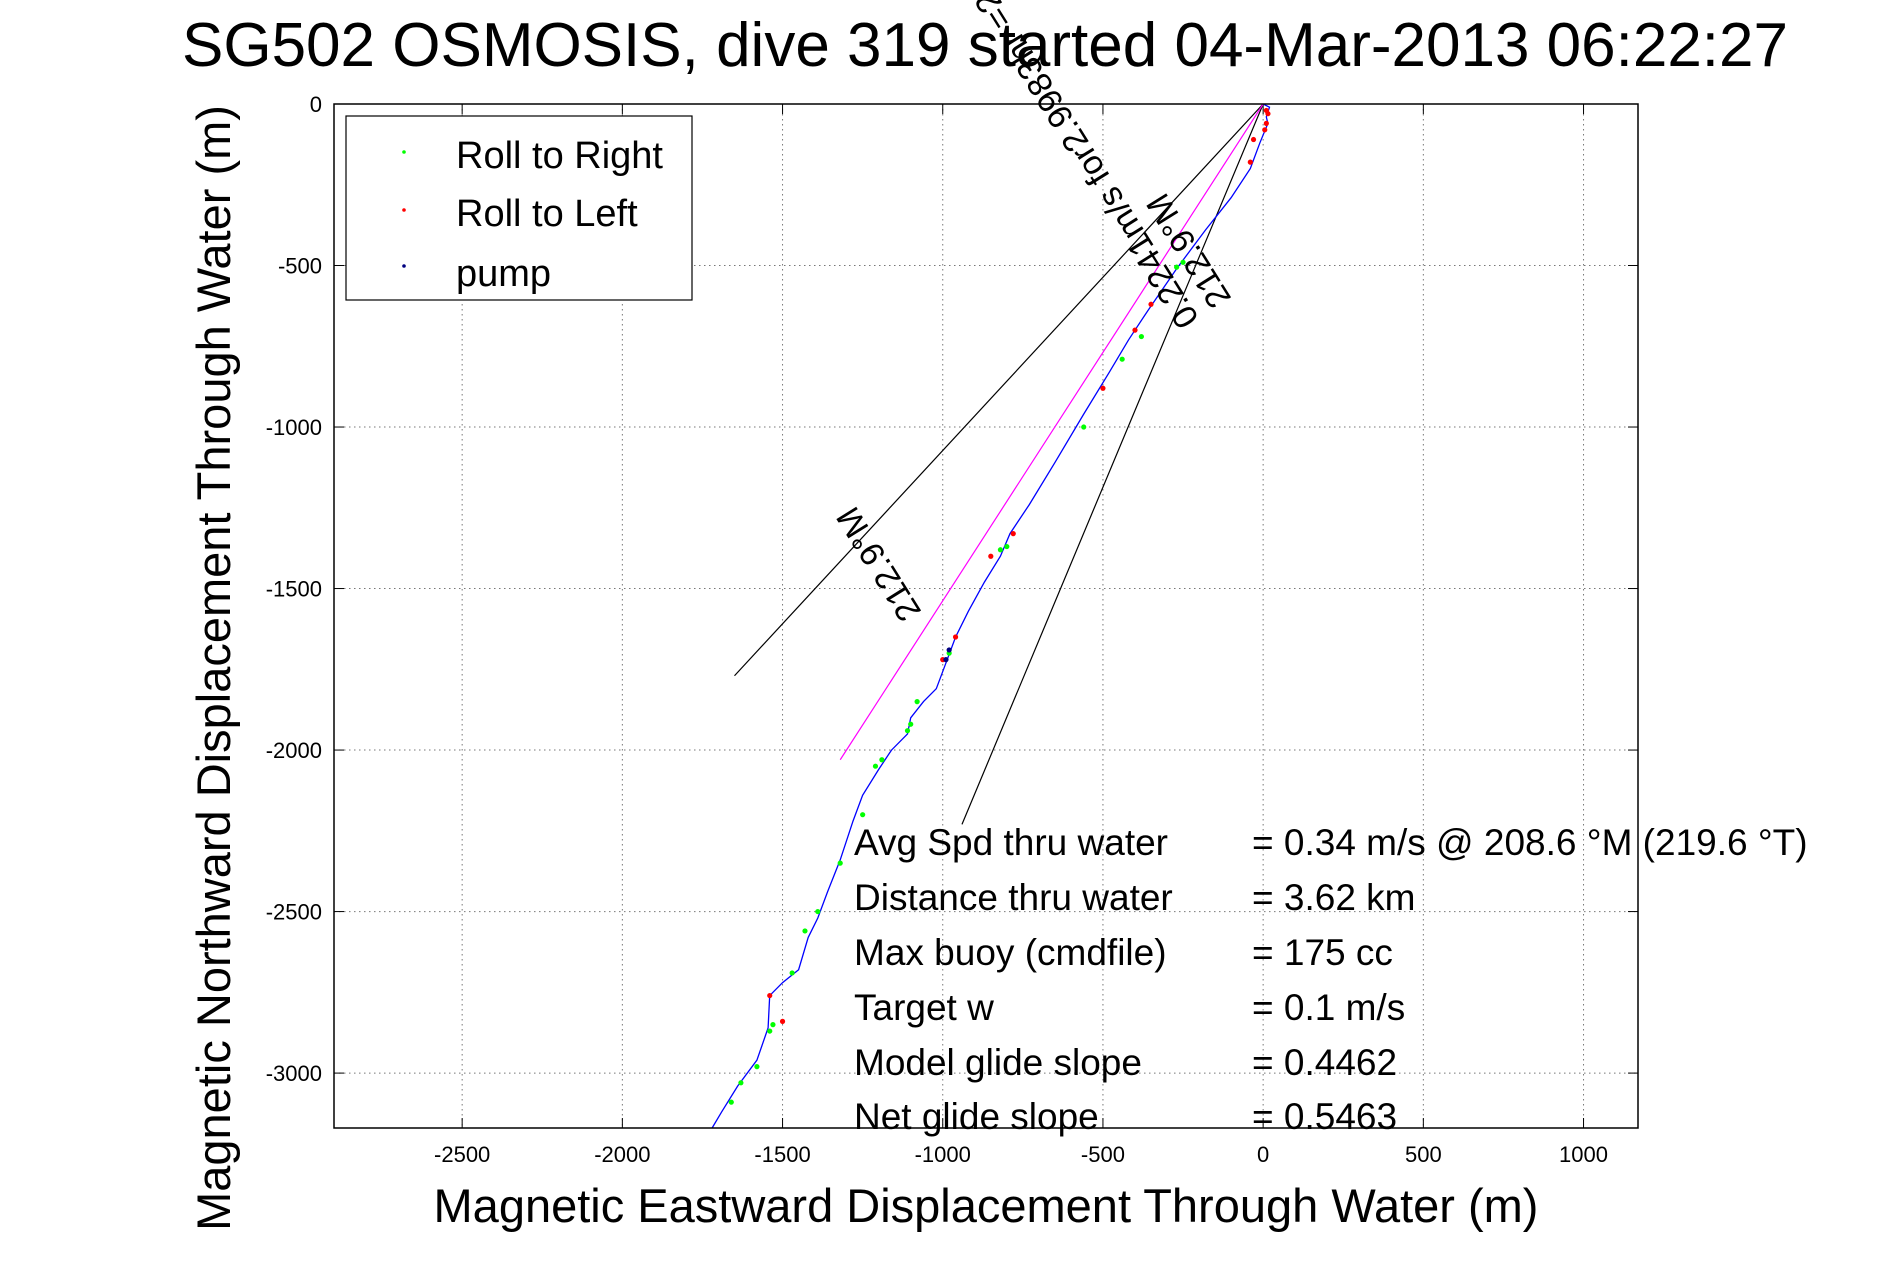  I want to click on x-tick-label: -1000, so click(943, 1154).